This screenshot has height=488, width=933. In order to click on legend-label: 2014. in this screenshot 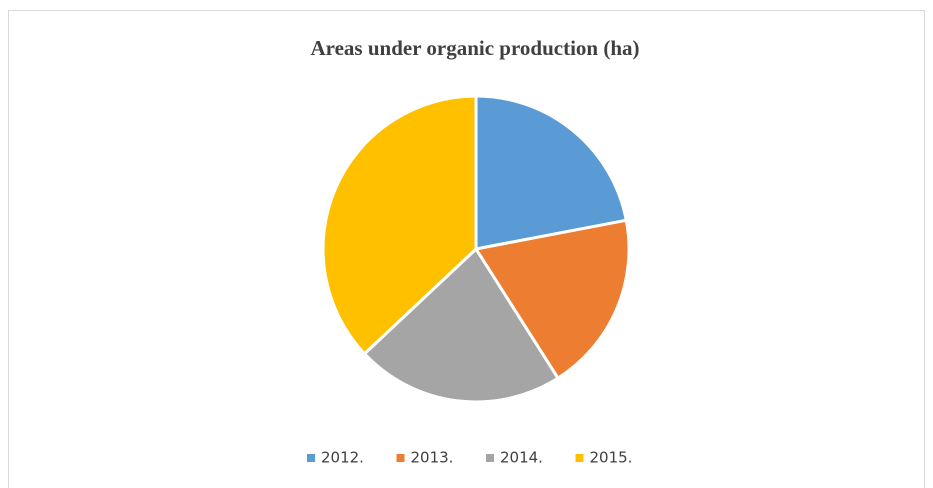, I will do `click(521, 458)`.